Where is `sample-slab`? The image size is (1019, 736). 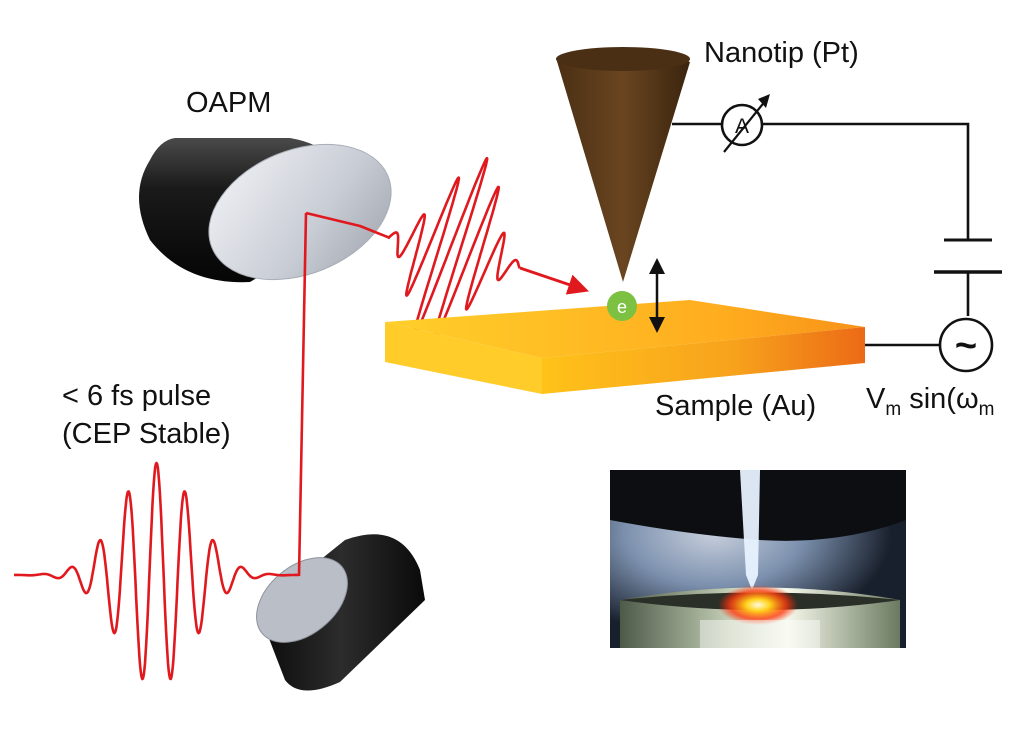 sample-slab is located at coordinates (625, 347).